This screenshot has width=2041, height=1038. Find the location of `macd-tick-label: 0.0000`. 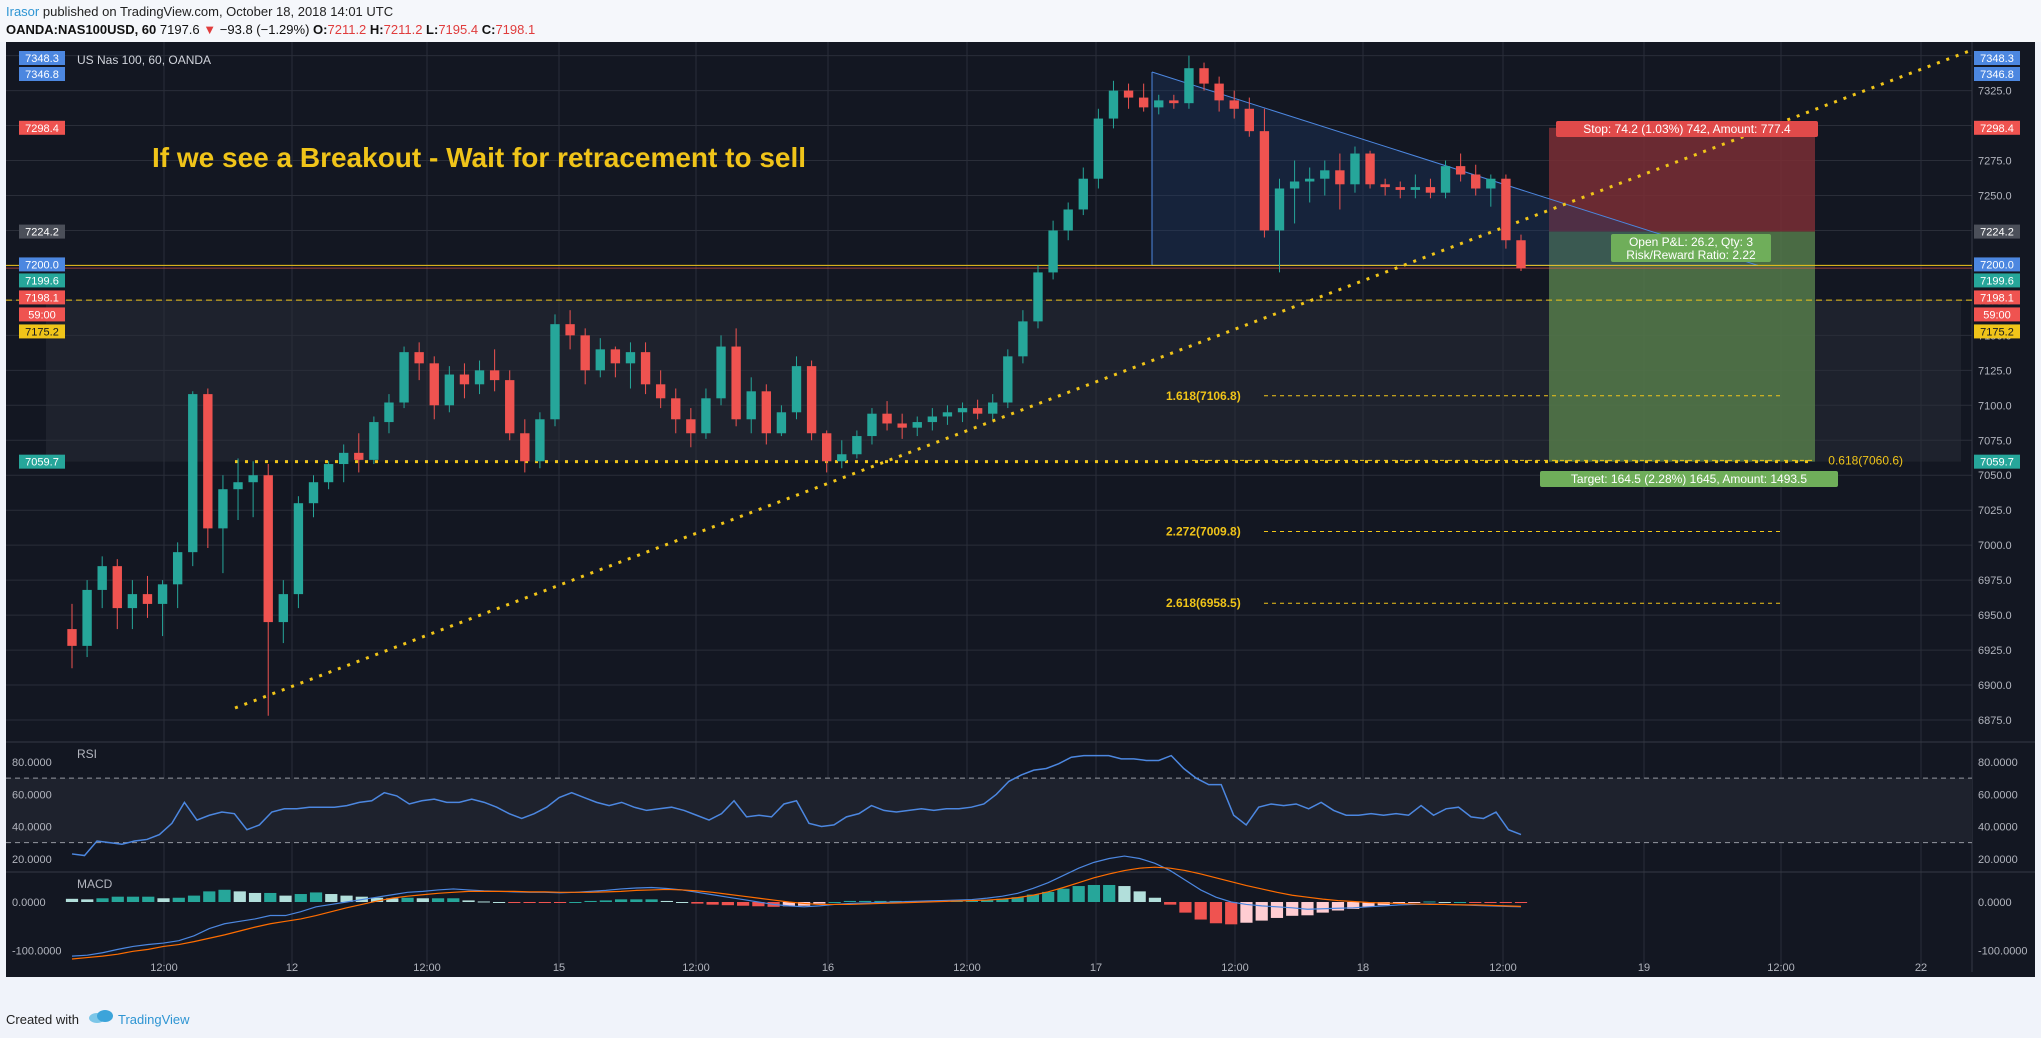

macd-tick-label: 0.0000 is located at coordinates (1995, 903).